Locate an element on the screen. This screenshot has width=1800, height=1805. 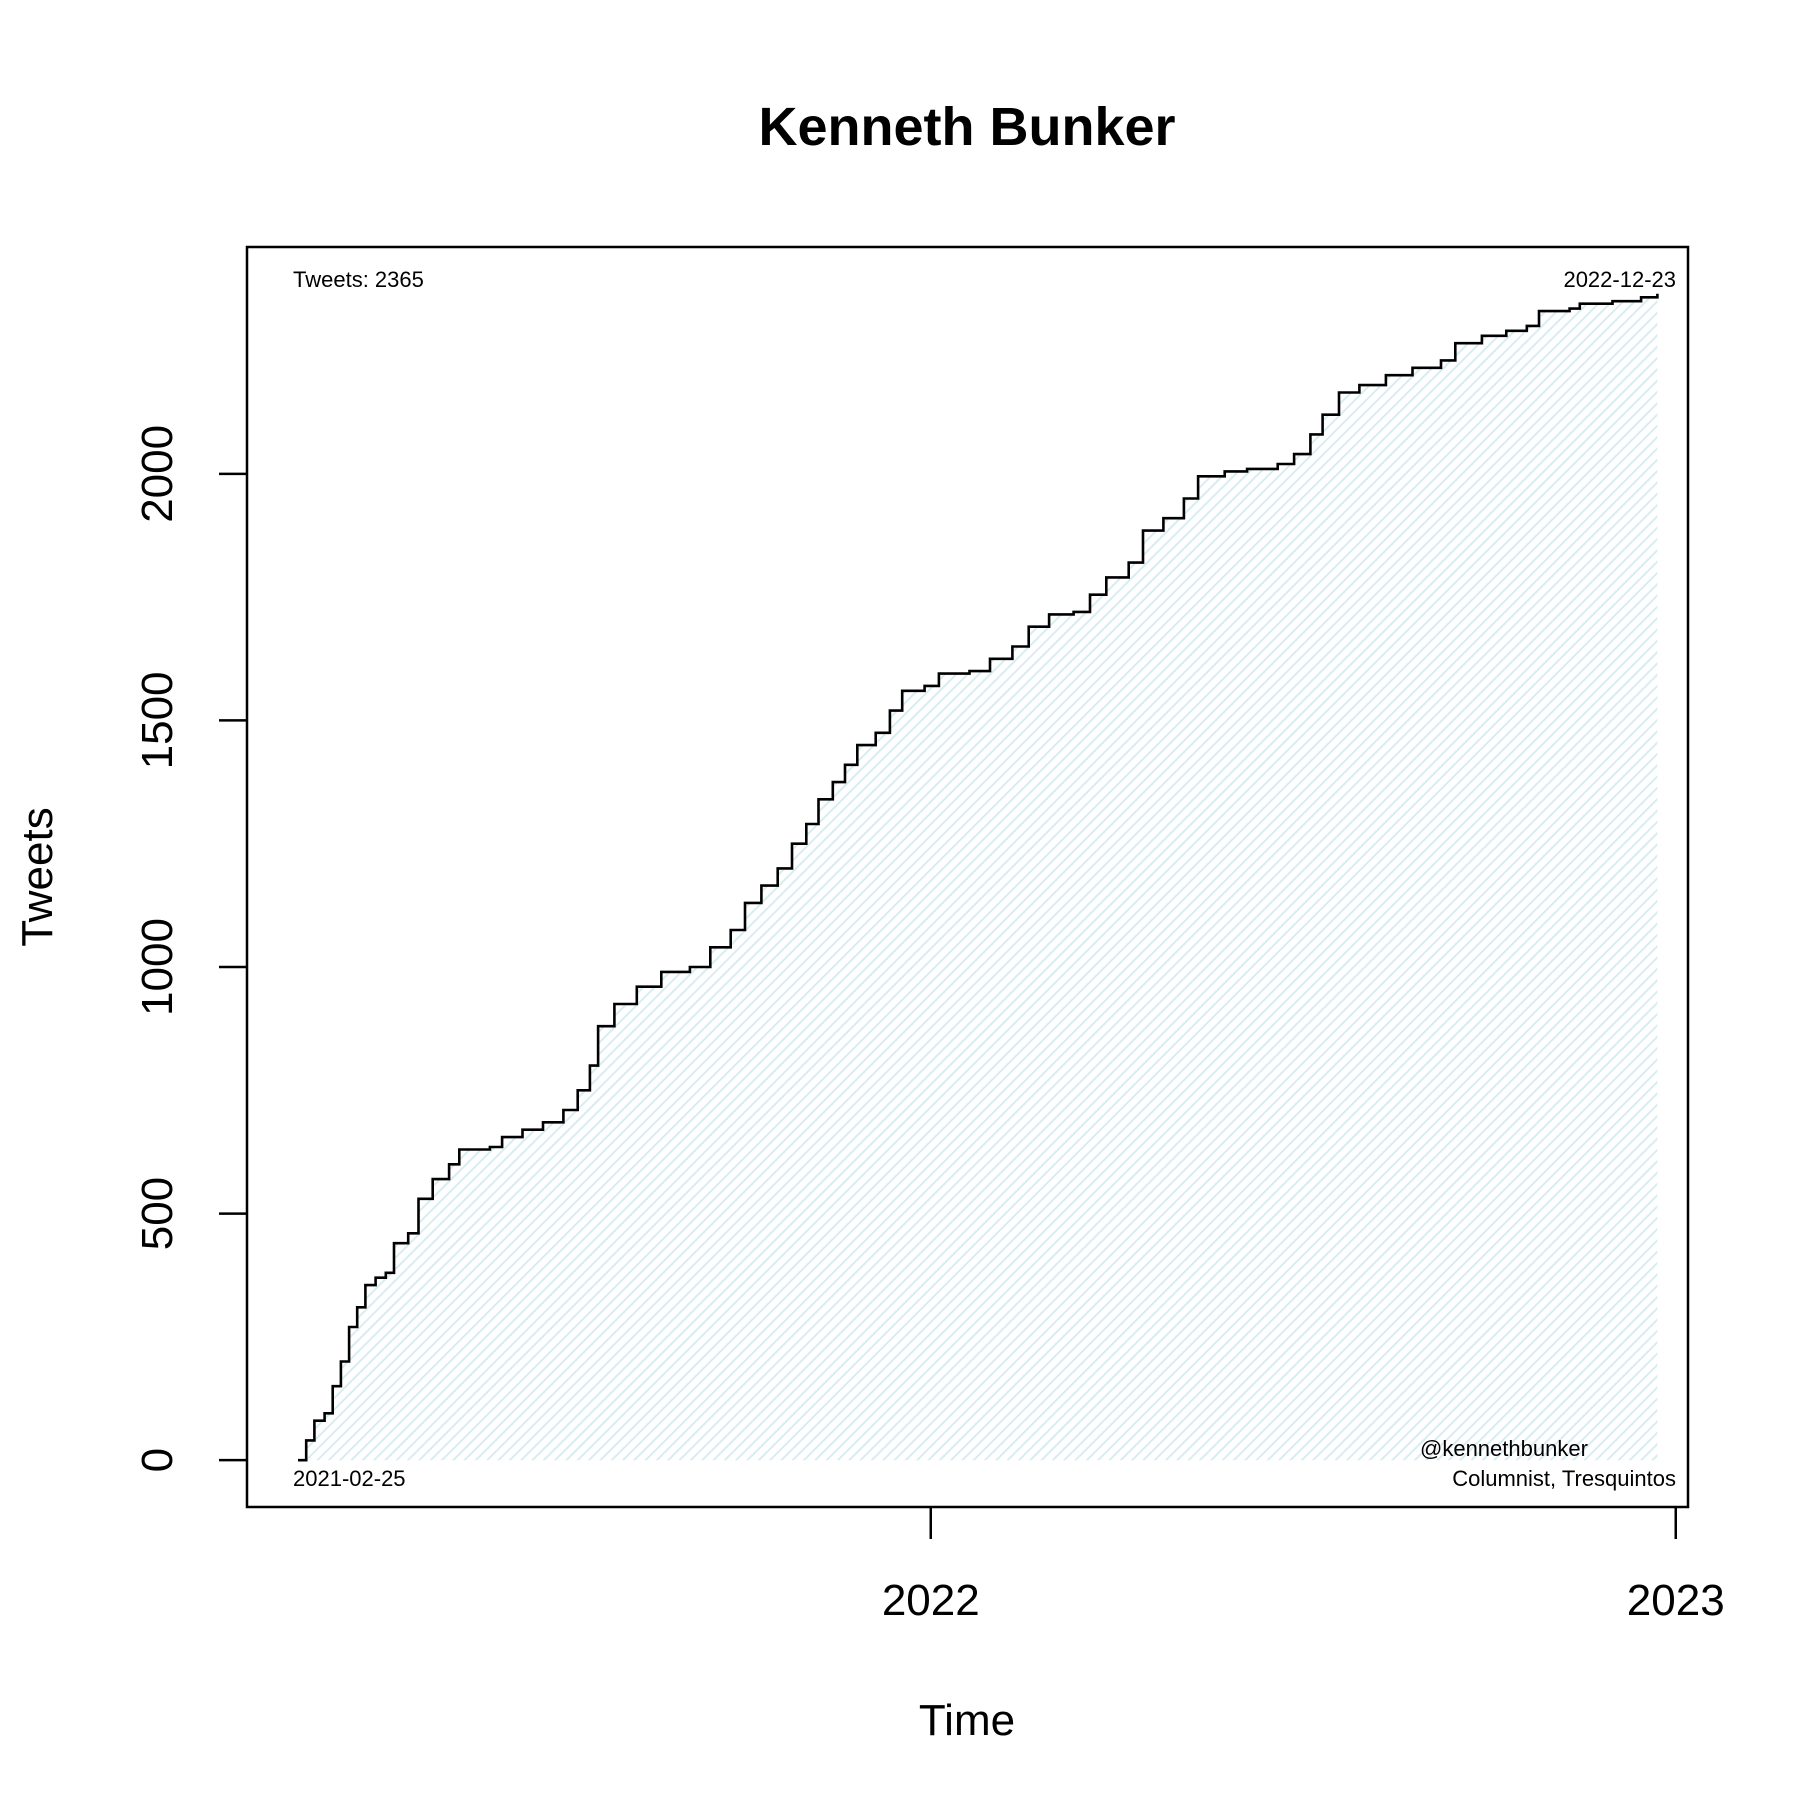
y-tick-label: 500 is located at coordinates (157, 1213).